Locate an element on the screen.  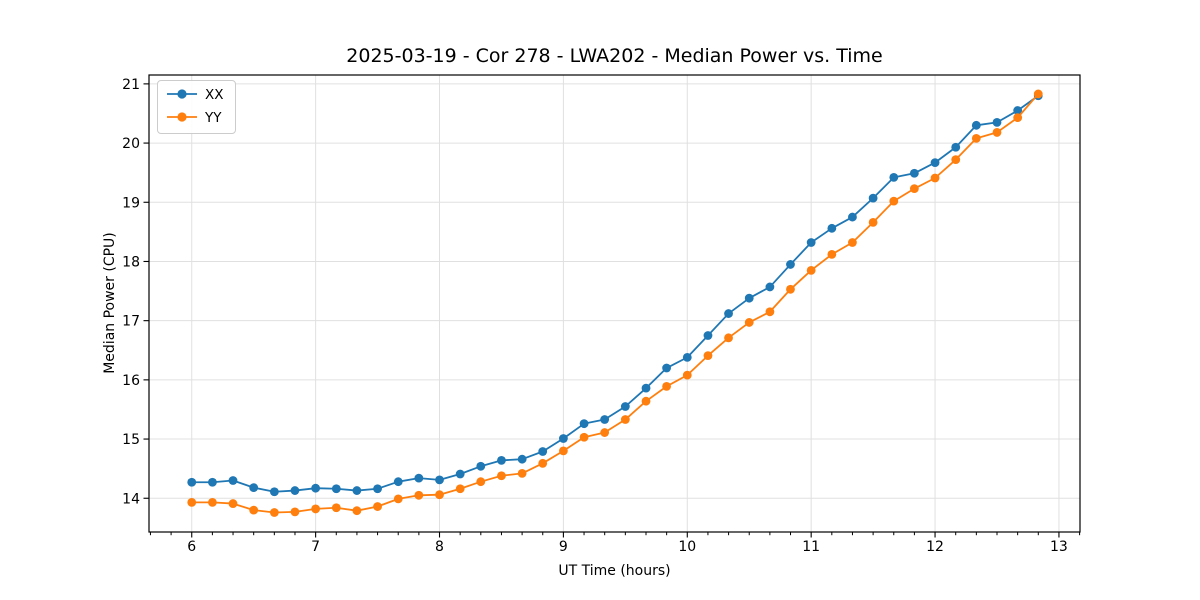
x-axis-label: UT Time (hours) is located at coordinates (614, 571).